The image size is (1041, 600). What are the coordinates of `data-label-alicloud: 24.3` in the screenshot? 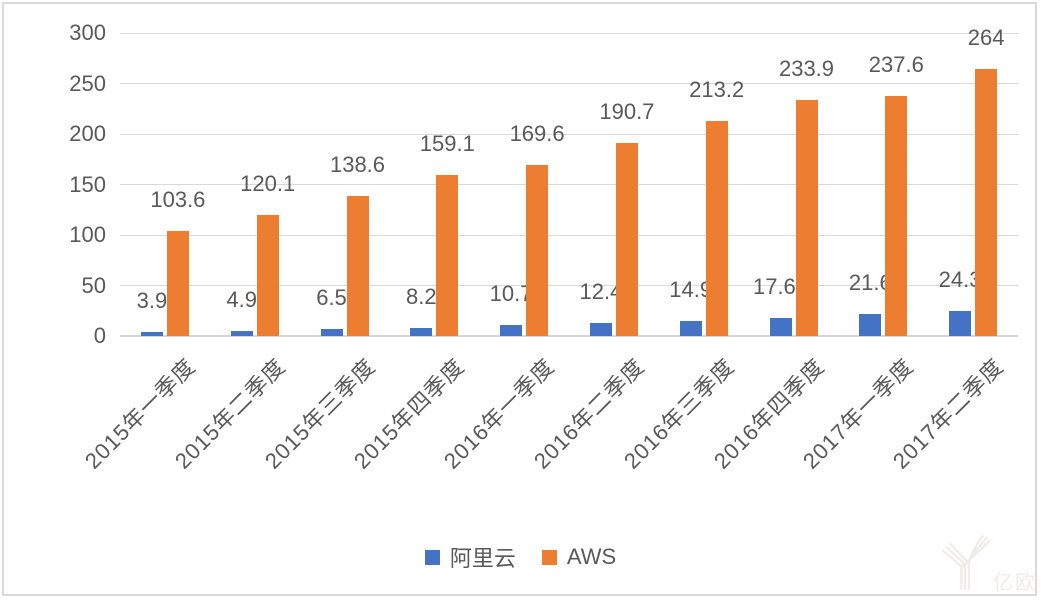 It's located at (960, 280).